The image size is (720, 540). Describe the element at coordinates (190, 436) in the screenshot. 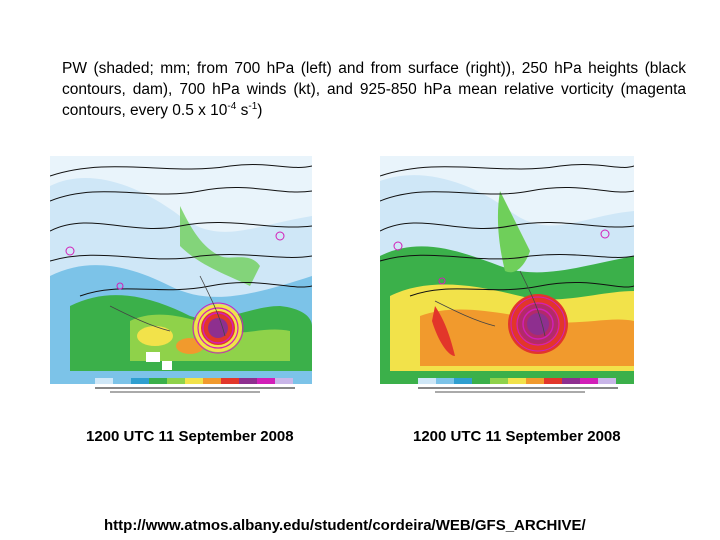

I see `left-map-date: 1200 UTC 11 September 2008` at that location.